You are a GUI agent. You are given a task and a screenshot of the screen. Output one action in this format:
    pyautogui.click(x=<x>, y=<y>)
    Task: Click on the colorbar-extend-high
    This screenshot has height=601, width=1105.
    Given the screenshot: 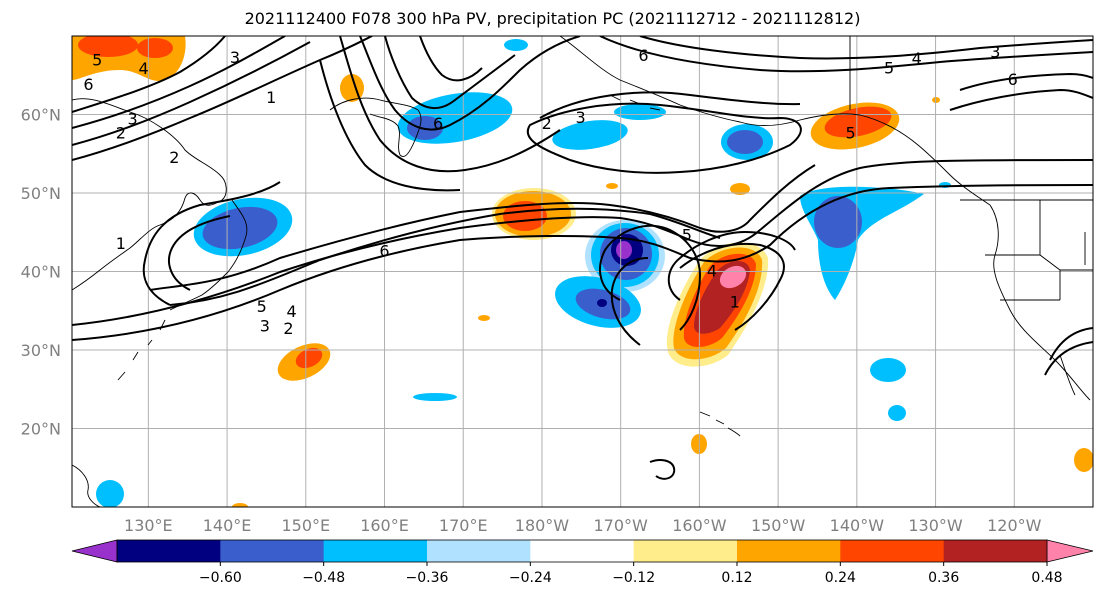 What is the action you would take?
    pyautogui.click(x=1070, y=551)
    